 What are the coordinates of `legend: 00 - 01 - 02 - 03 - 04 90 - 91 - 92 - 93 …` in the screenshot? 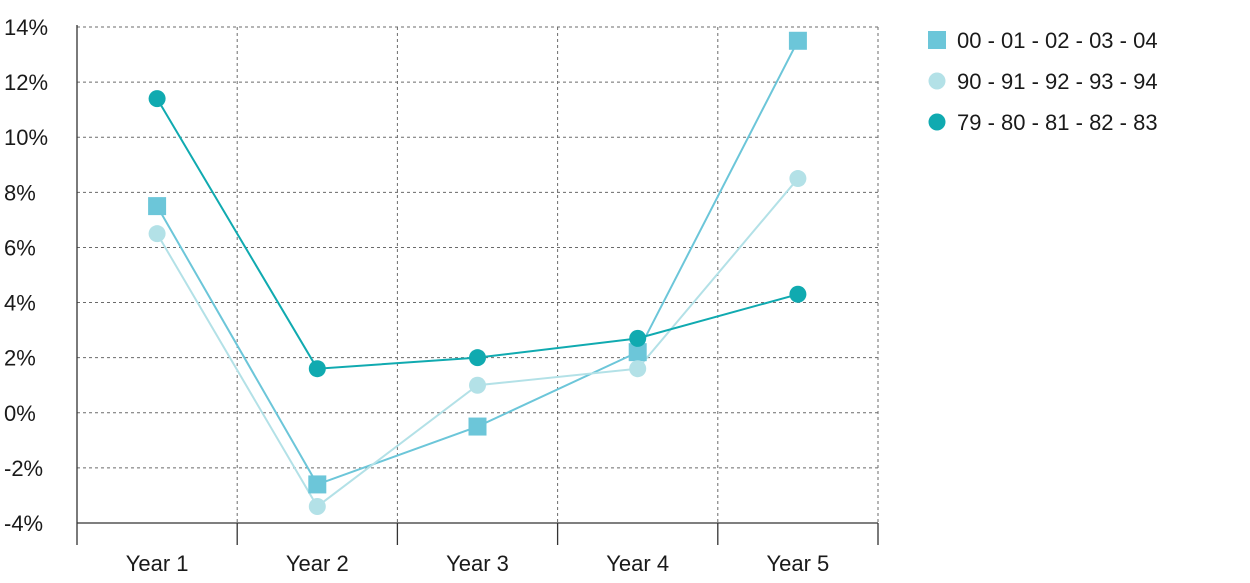 It's located at (1043, 81).